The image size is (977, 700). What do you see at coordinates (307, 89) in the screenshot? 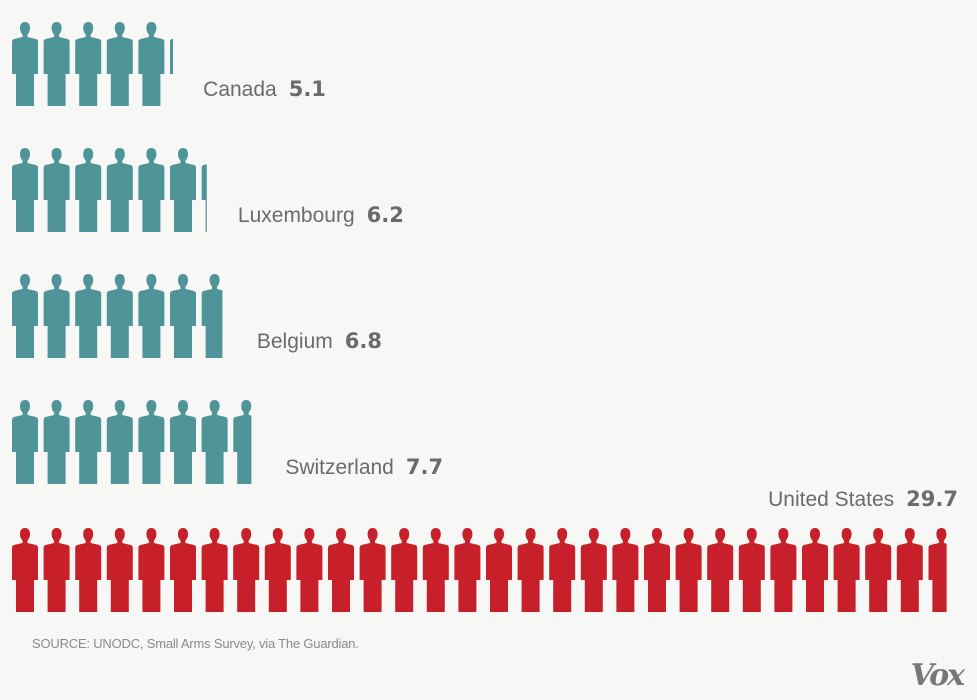
I see `value-label: 5.1` at bounding box center [307, 89].